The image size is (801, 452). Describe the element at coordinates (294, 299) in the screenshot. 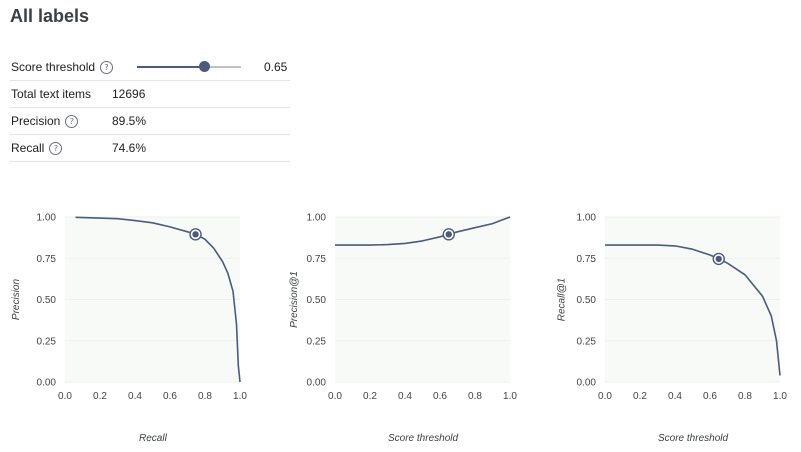

I see `y-axis-label: Precision@1` at that location.